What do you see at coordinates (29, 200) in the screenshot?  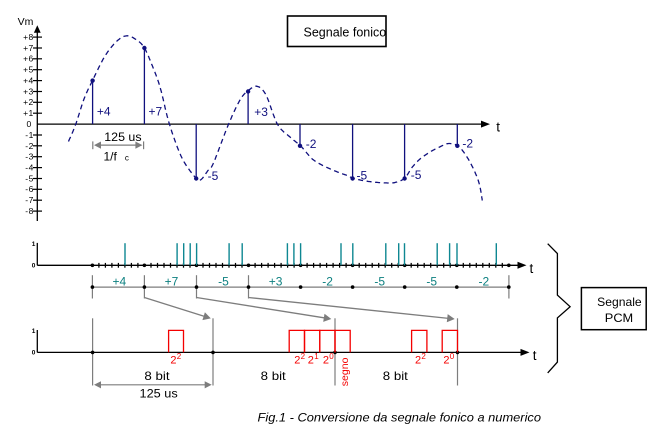 I see `svg-text: -7` at bounding box center [29, 200].